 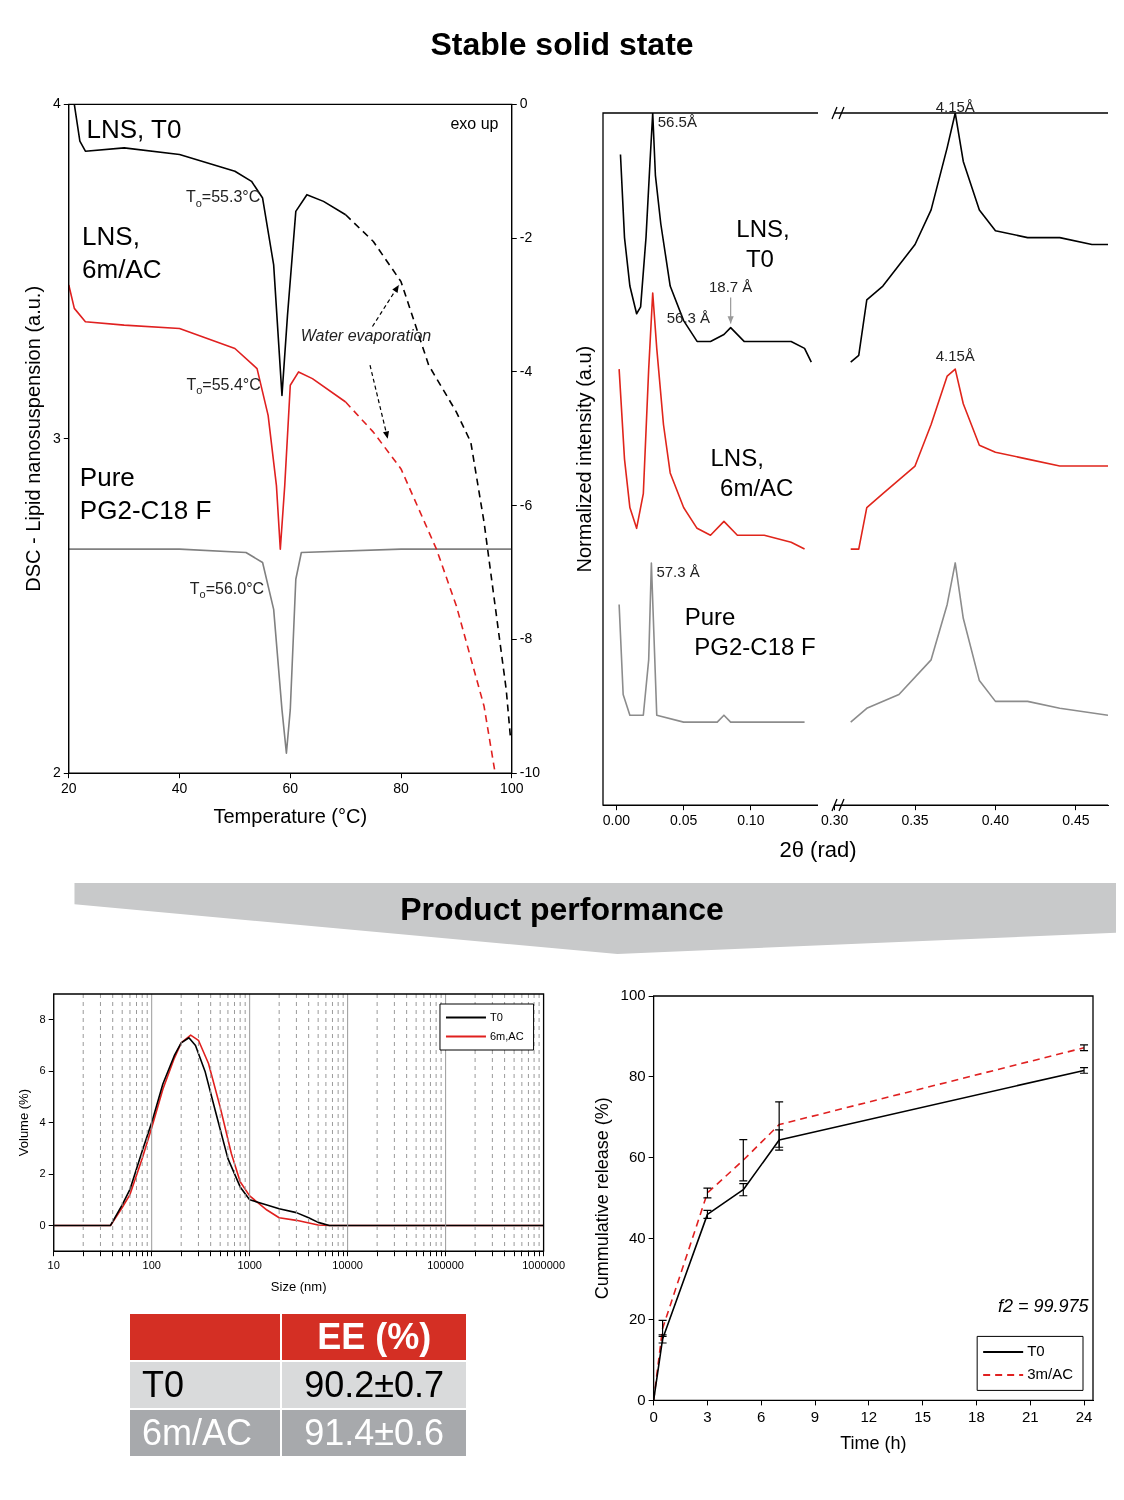 I want to click on x-tick-label: 1000000, so click(x=543, y=1264).